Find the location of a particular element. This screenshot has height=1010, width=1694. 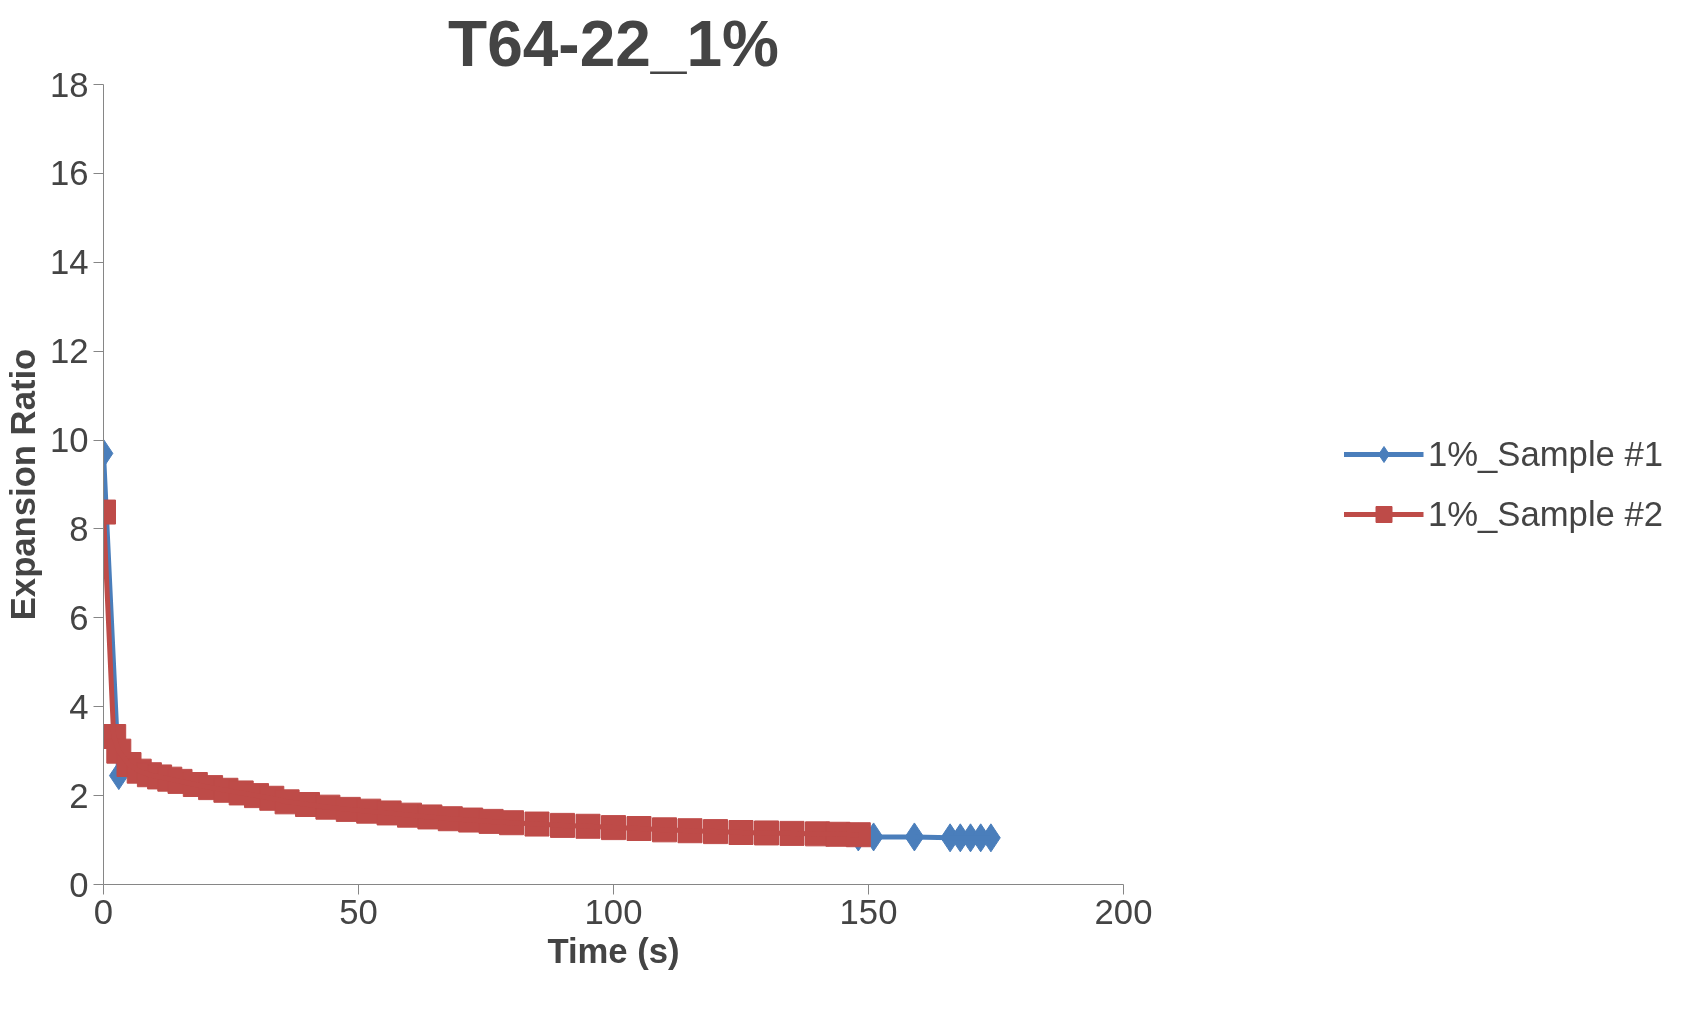

y-tick-label: 12 is located at coordinates (69, 351).